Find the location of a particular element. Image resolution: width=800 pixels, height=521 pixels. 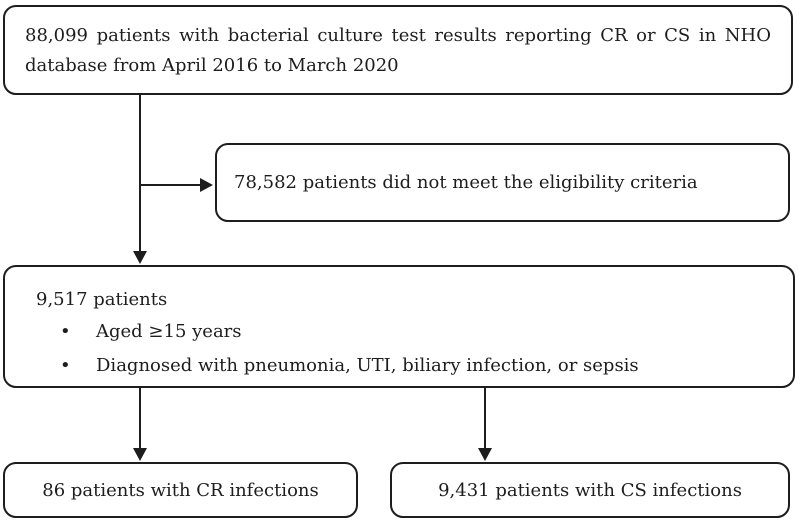

connector-eligible-to-cr is located at coordinates (140, 418).